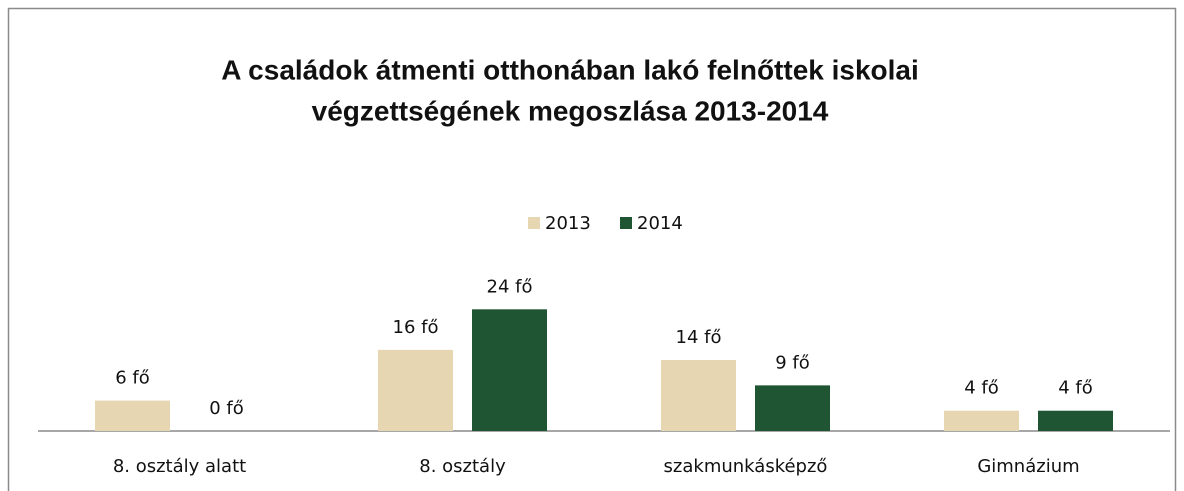  What do you see at coordinates (416, 327) in the screenshot?
I see `data-label: 16 fő` at bounding box center [416, 327].